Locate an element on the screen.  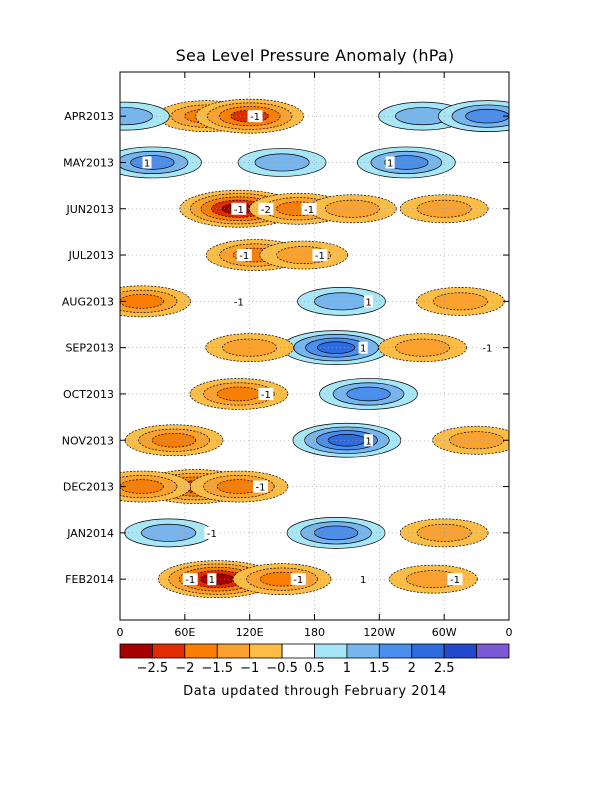
update-note: Data updated through February 2014 is located at coordinates (315, 691).